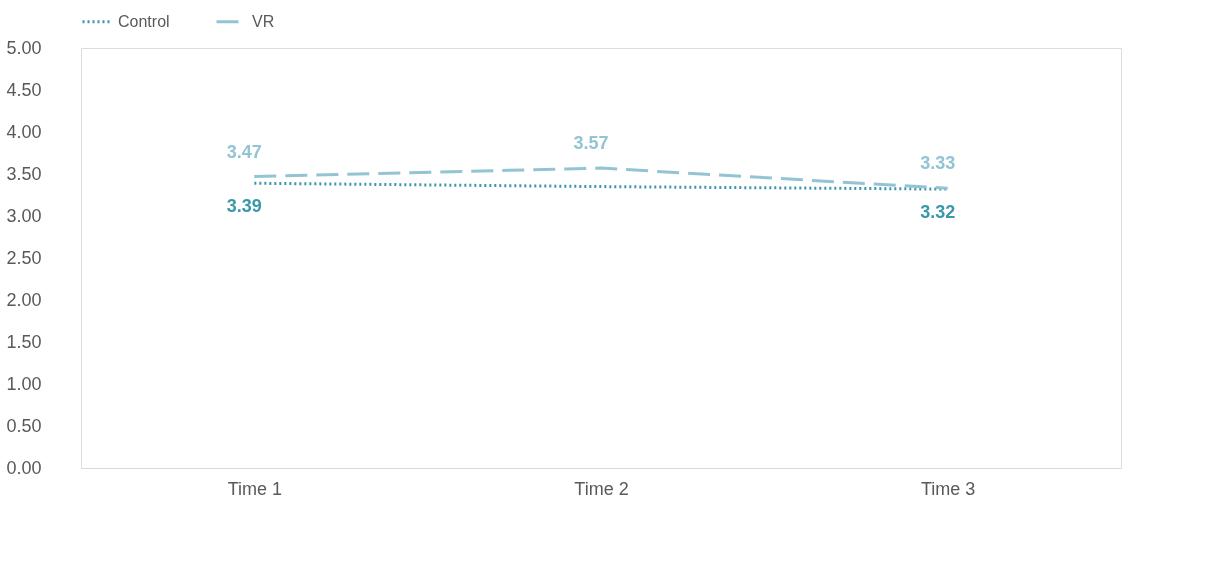 This screenshot has width=1207, height=574. I want to click on data-label: 3.33, so click(938, 163).